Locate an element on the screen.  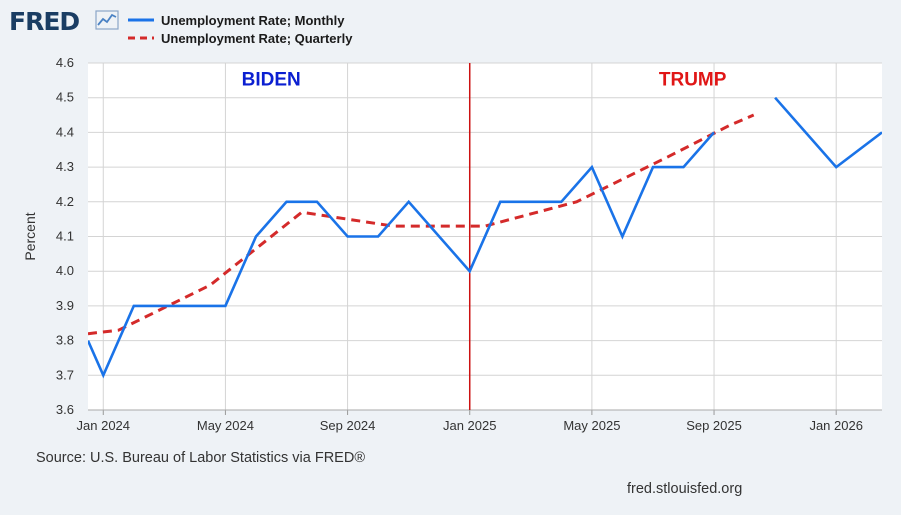
x-tick-label: May 2025 is located at coordinates (591, 425).